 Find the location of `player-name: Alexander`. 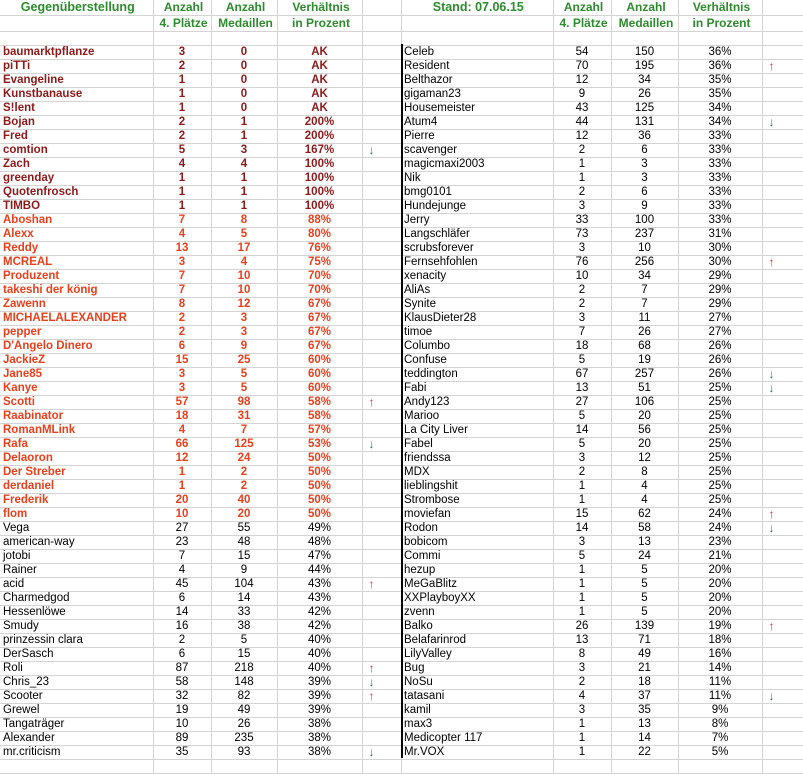

player-name: Alexander is located at coordinates (77, 738).